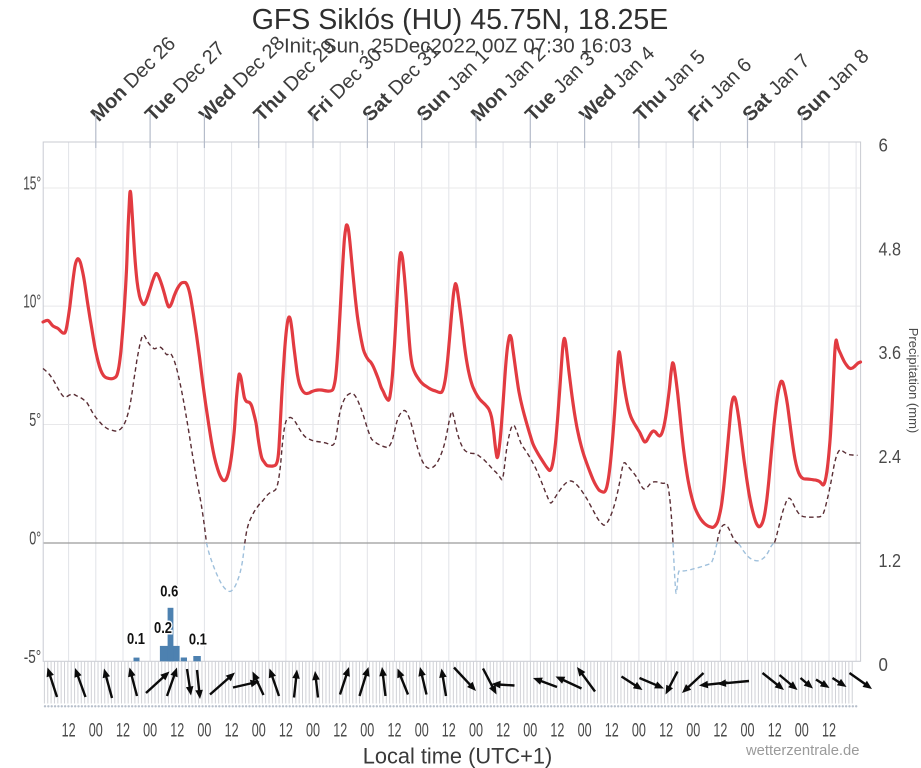 This screenshot has height=768, width=921. What do you see at coordinates (913, 380) in the screenshot?
I see `svg-text: Precipitation (mm)` at bounding box center [913, 380].